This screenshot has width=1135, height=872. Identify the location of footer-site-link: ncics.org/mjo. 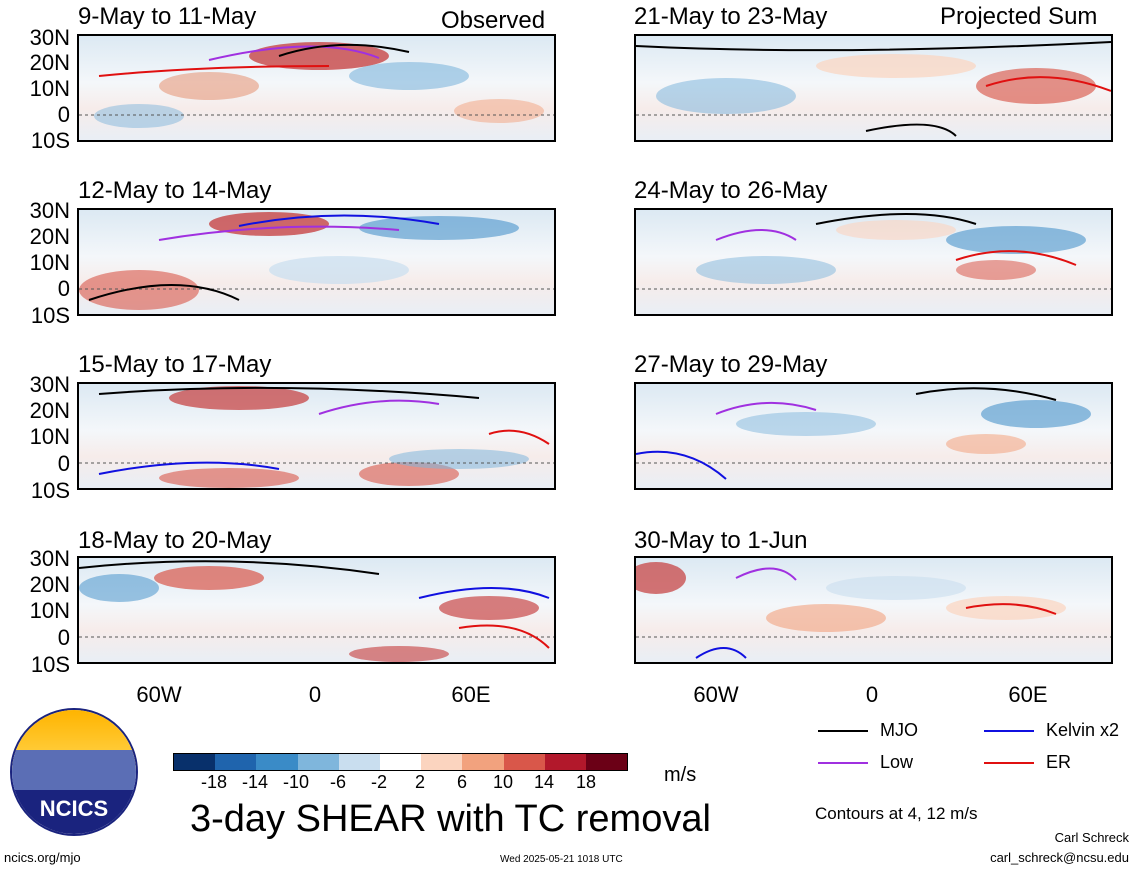
(42, 857).